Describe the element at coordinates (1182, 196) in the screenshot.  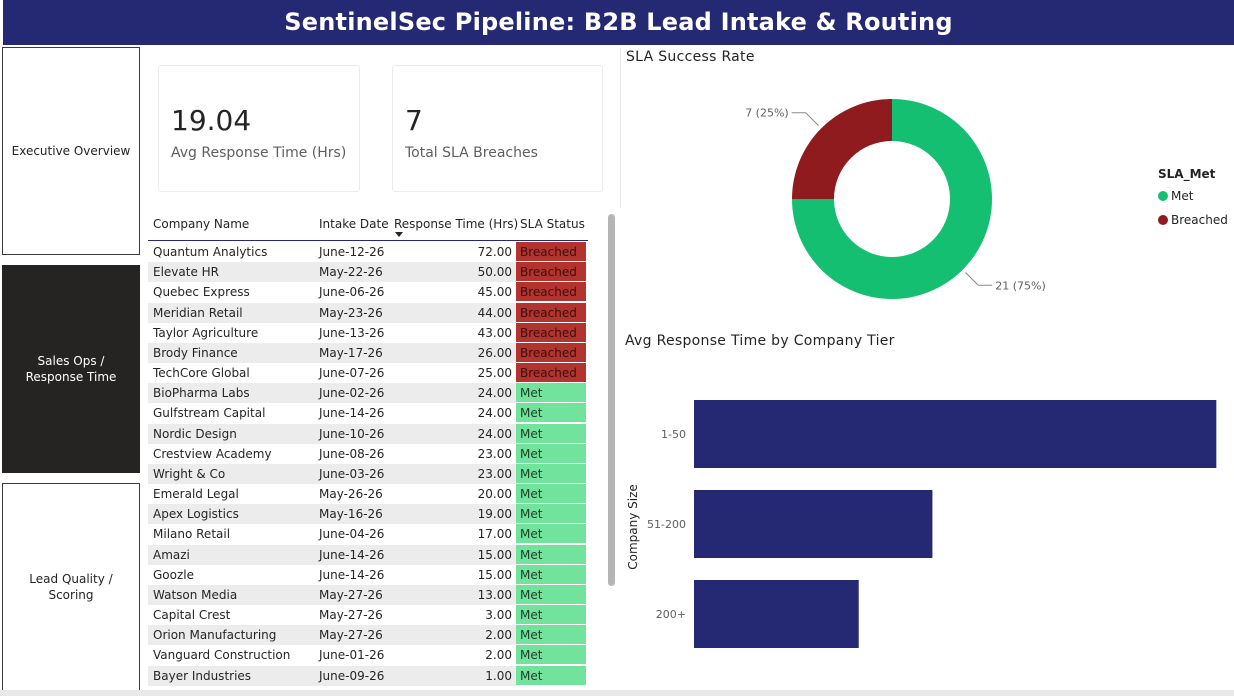
I see `legend-label: Met` at that location.